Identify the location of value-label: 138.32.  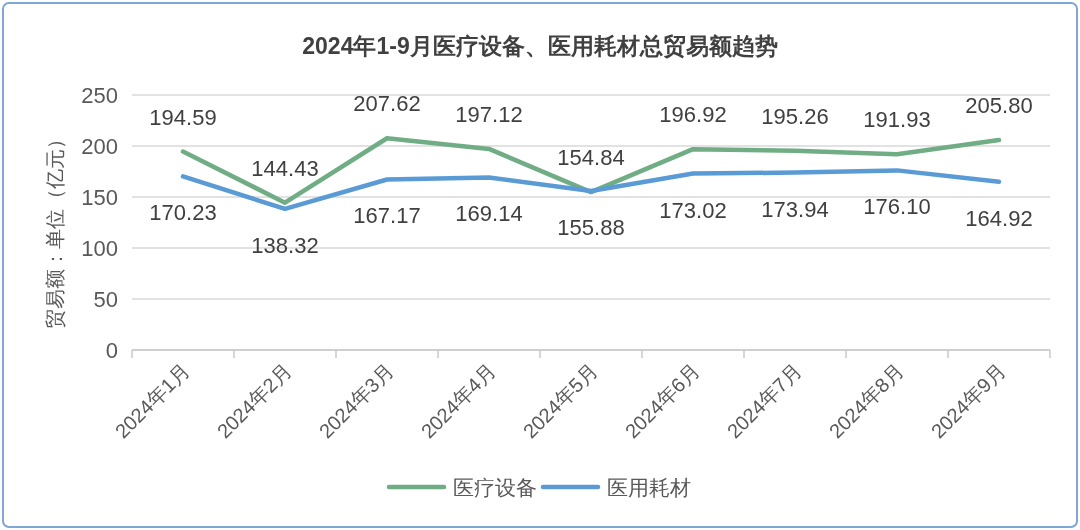
(285, 245).